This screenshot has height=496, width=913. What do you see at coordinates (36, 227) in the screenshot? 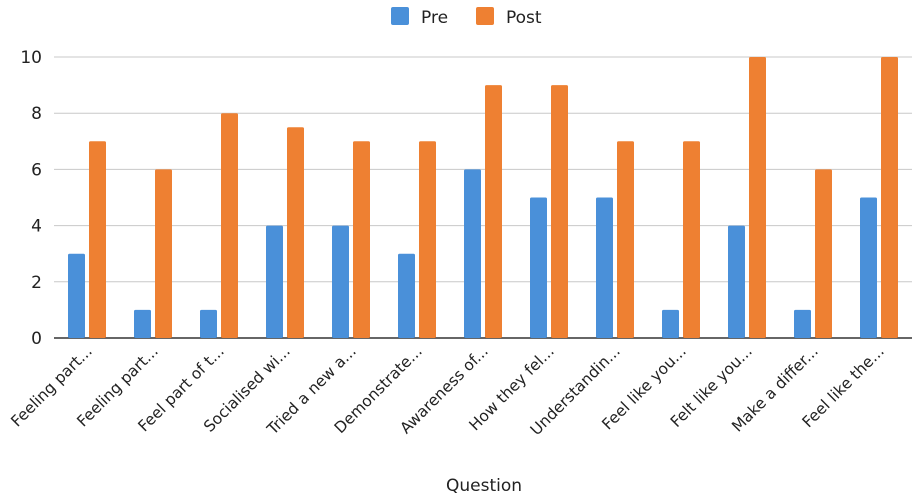
I see `y-tick-label: 4` at bounding box center [36, 227].